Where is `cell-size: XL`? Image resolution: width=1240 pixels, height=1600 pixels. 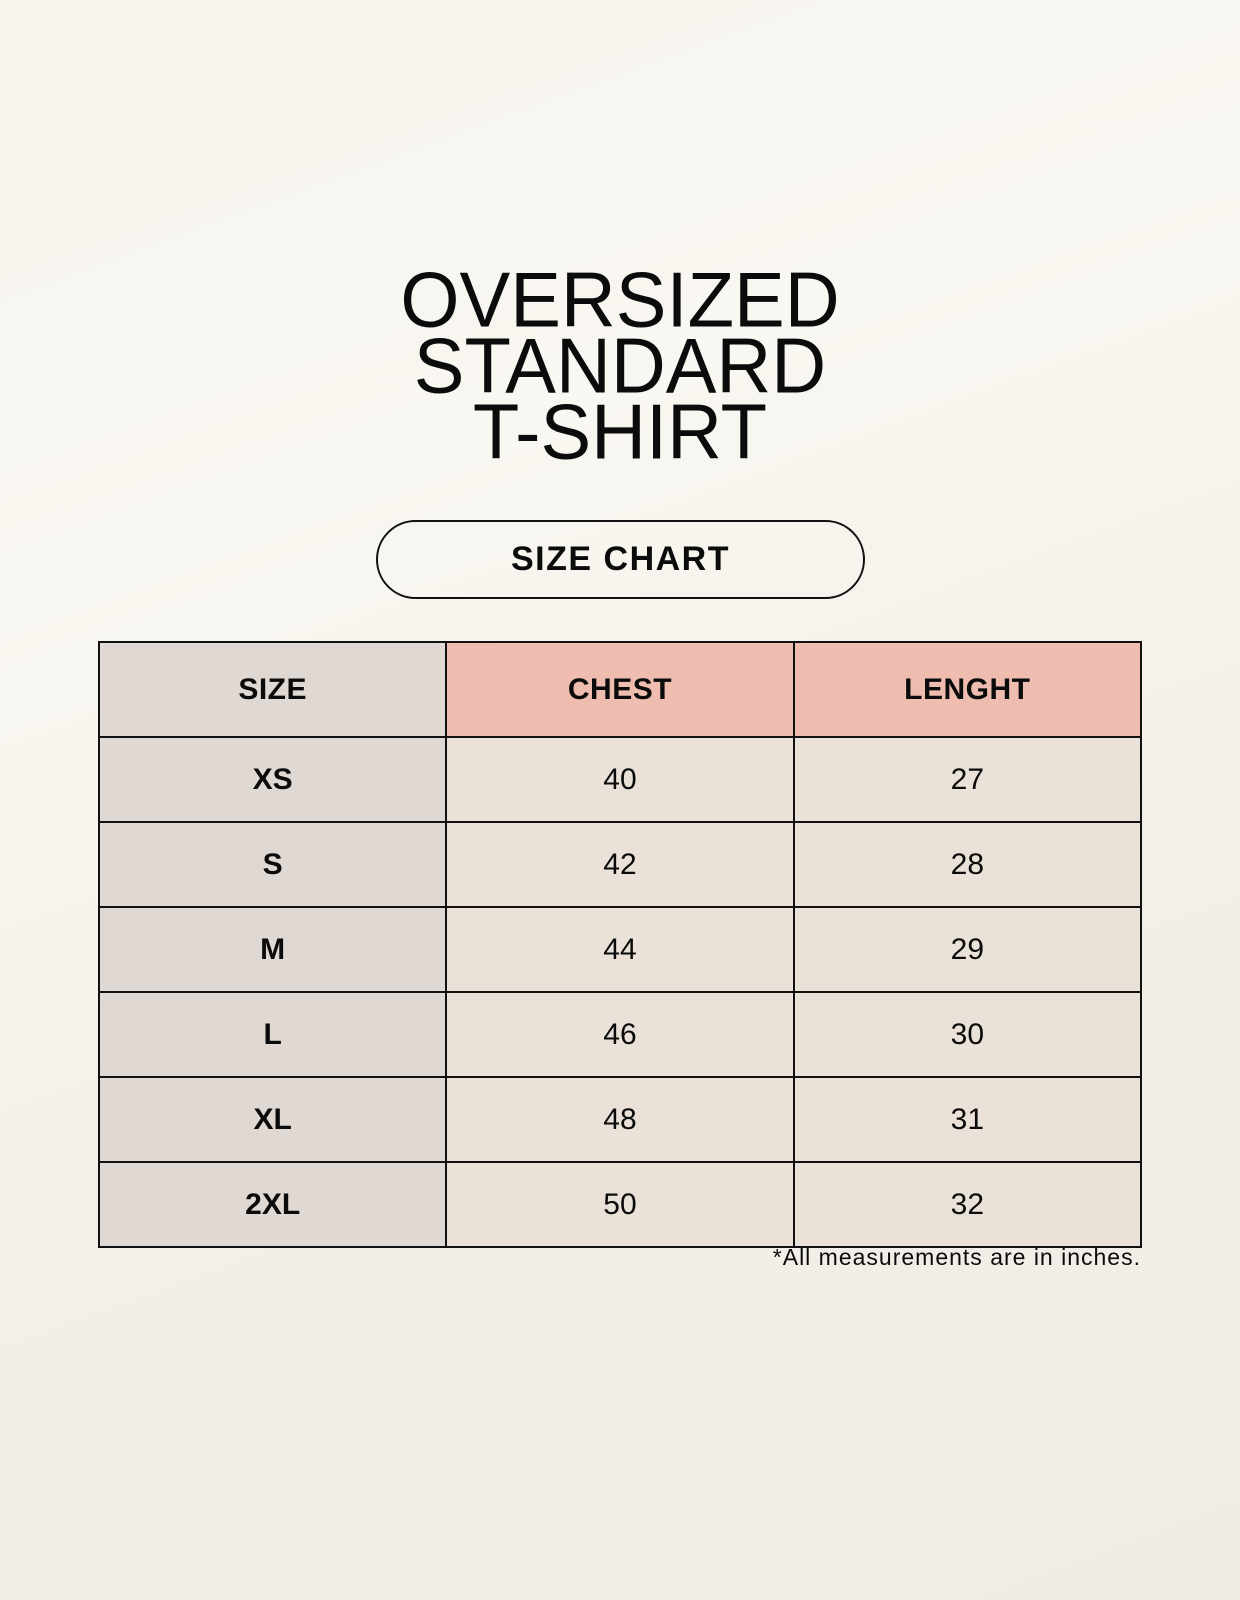
cell-size: XL is located at coordinates (272, 1119).